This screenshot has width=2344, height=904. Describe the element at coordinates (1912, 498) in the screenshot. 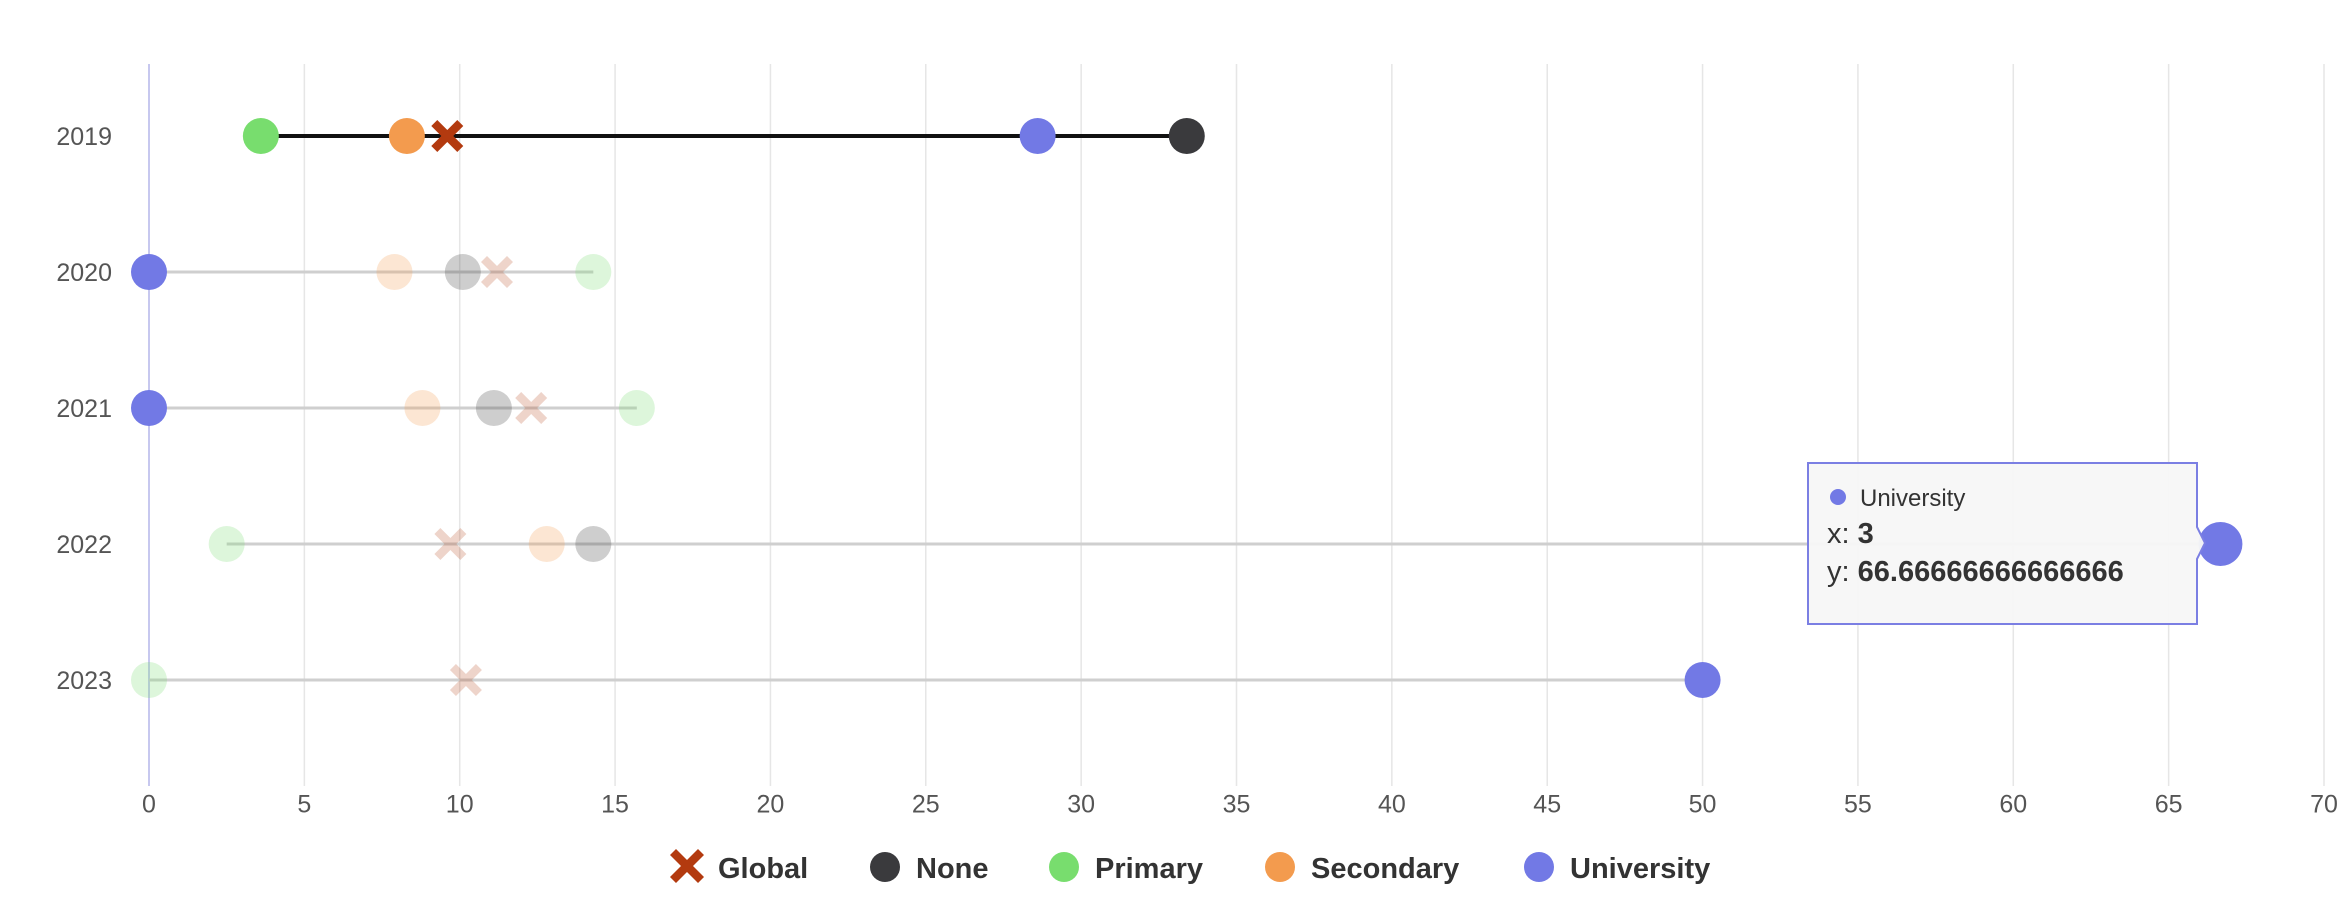

I see `tooltip-series-name: University` at that location.